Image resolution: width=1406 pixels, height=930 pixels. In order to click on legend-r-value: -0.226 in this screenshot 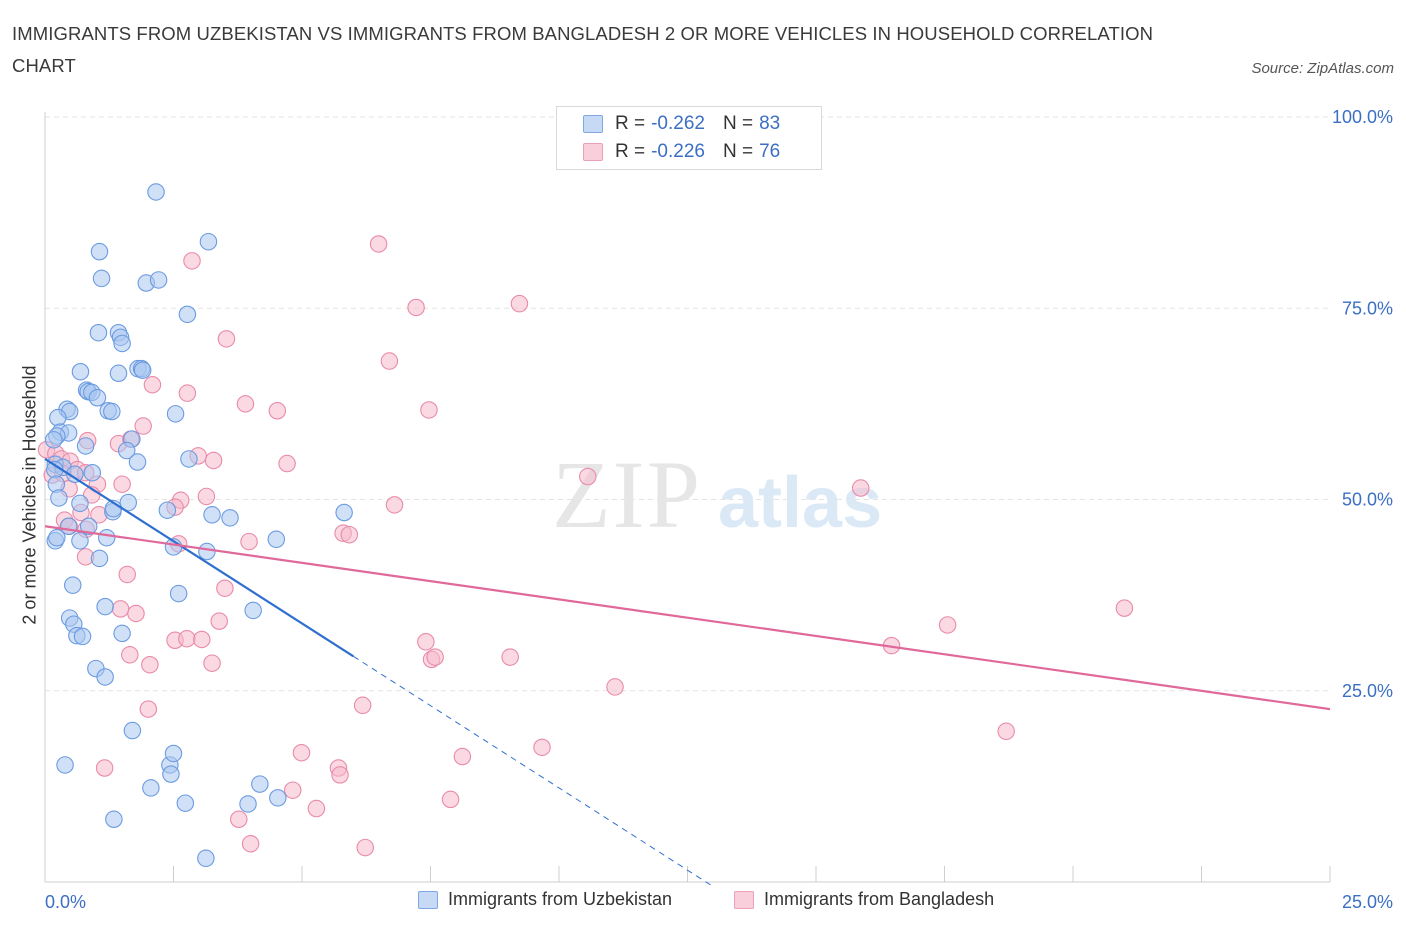, I will do `click(678, 151)`.